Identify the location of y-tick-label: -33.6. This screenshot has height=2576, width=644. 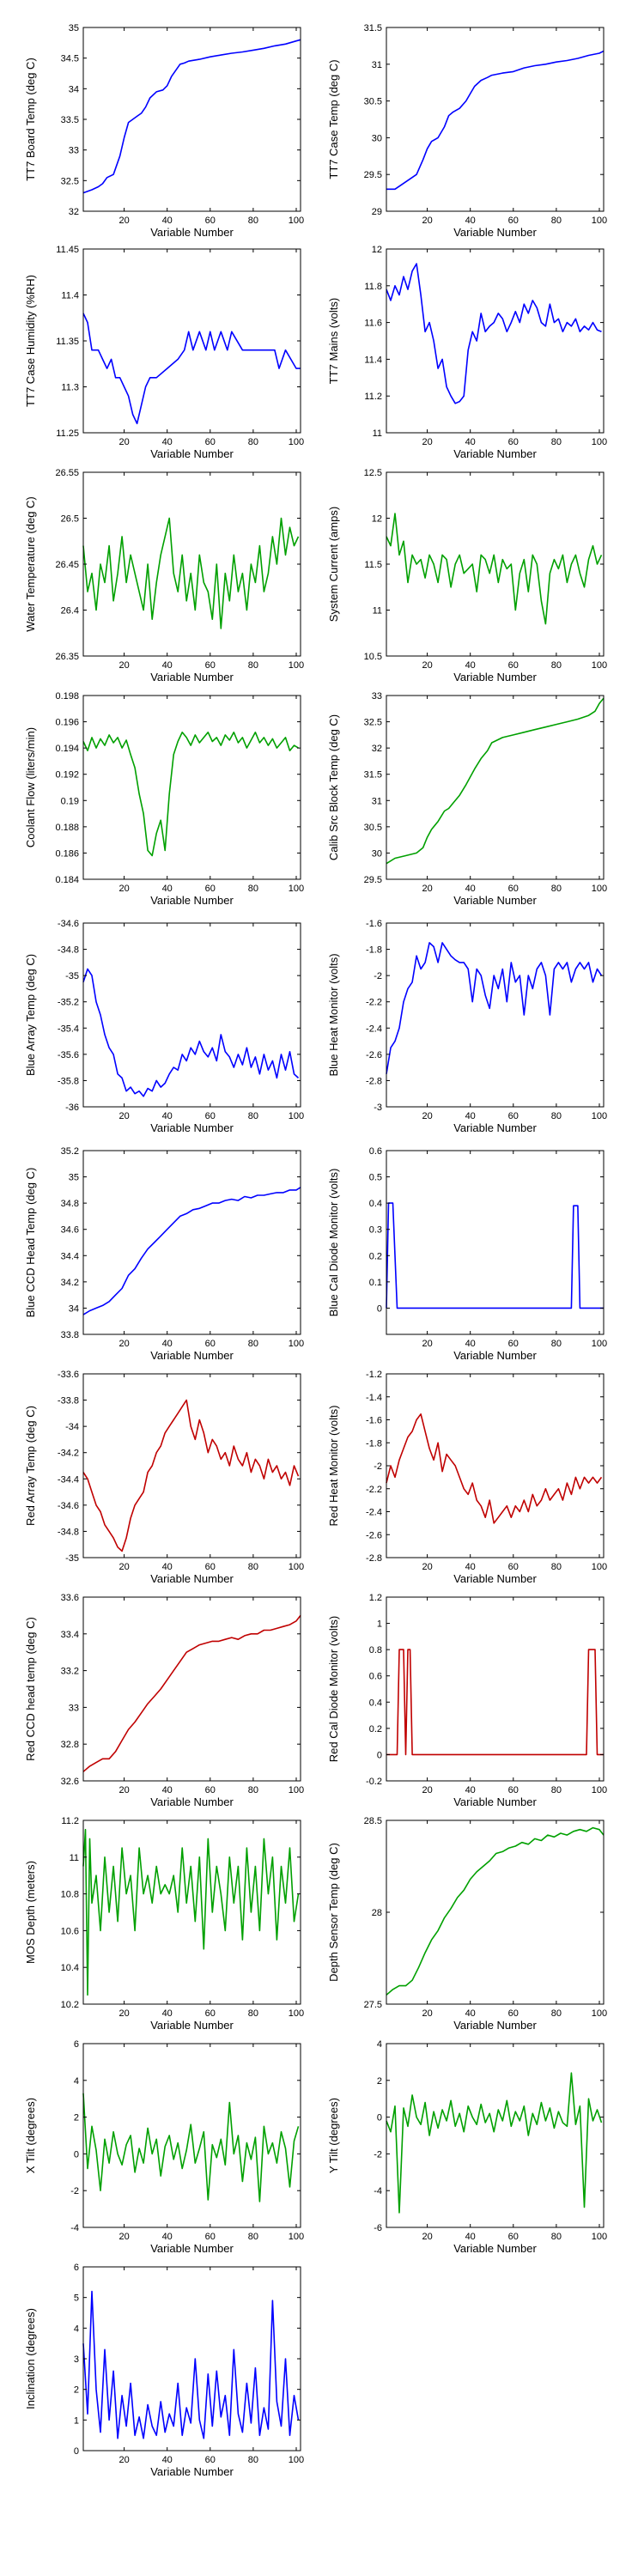
(69, 1375).